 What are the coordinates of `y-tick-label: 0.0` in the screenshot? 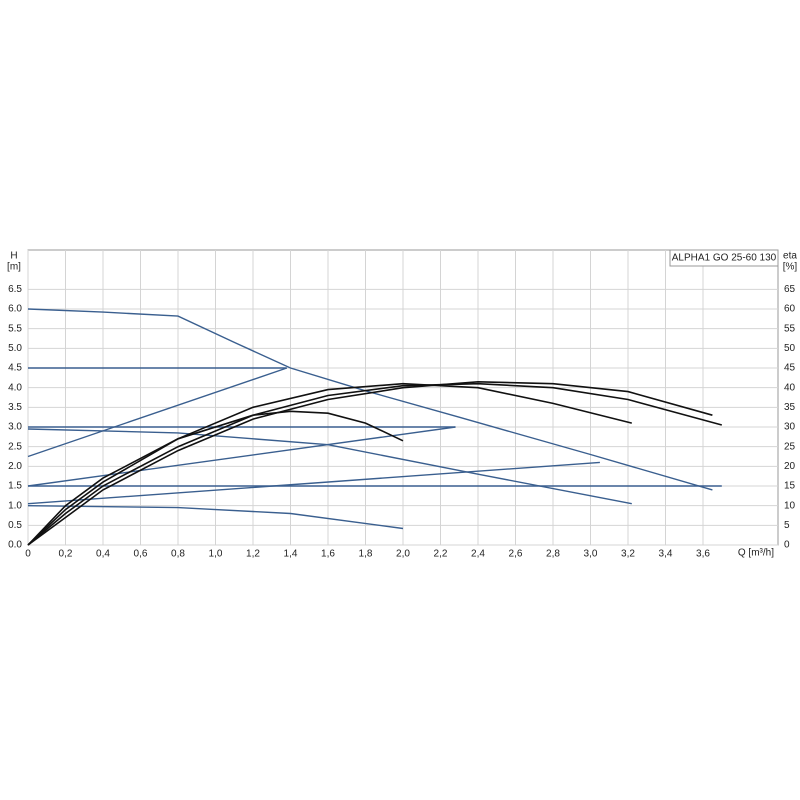 It's located at (15, 545).